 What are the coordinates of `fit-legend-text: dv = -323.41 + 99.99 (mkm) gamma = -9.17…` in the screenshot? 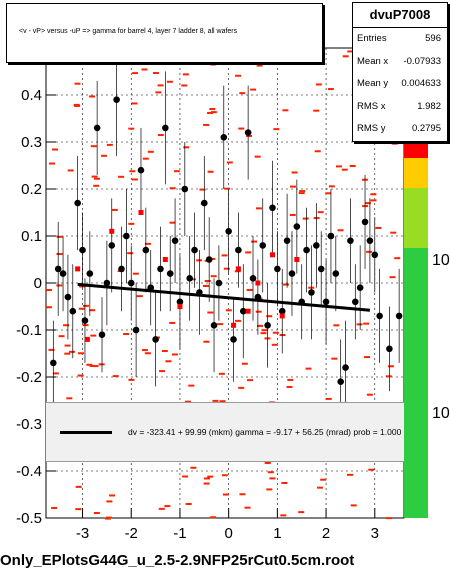 It's located at (265, 432).